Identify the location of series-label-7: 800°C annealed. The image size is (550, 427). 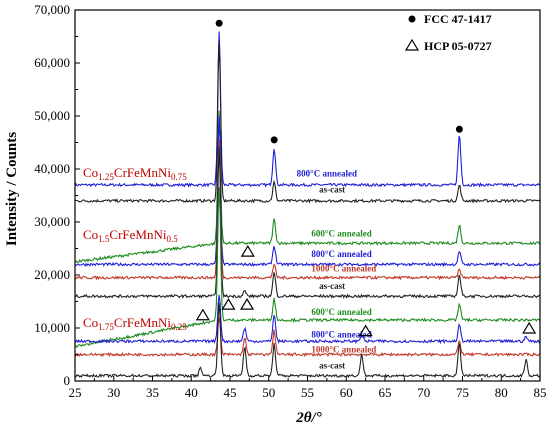
(341, 335).